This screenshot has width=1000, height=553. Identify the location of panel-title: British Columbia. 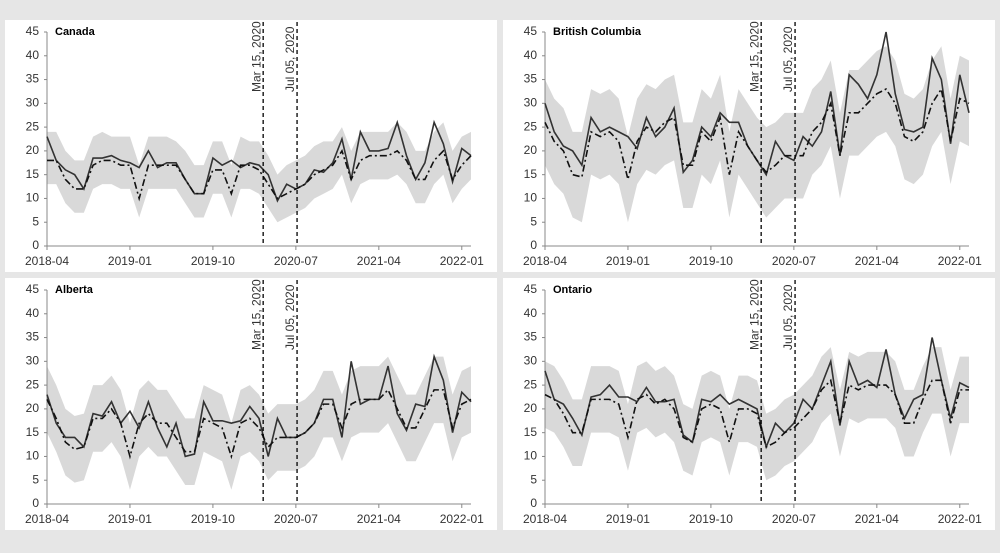
(597, 32).